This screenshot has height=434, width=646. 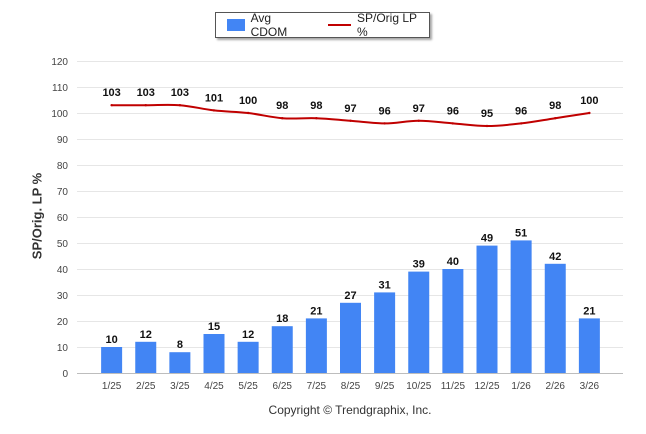 I want to click on x-tick-label: 8/25, so click(x=351, y=386).